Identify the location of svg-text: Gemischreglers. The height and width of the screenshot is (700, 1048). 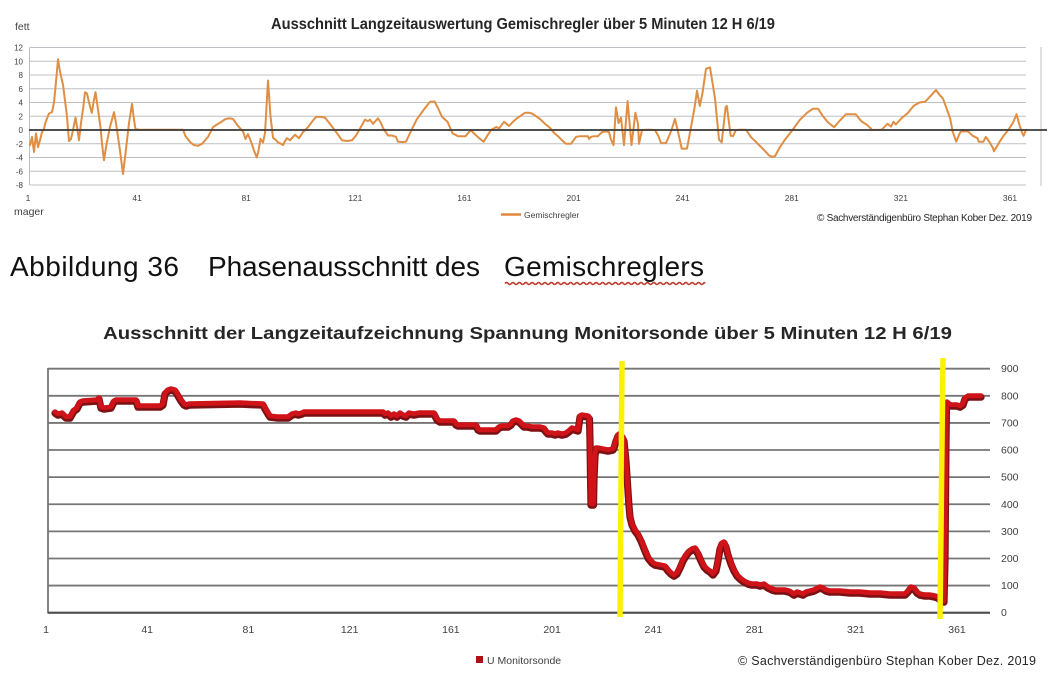
(604, 266).